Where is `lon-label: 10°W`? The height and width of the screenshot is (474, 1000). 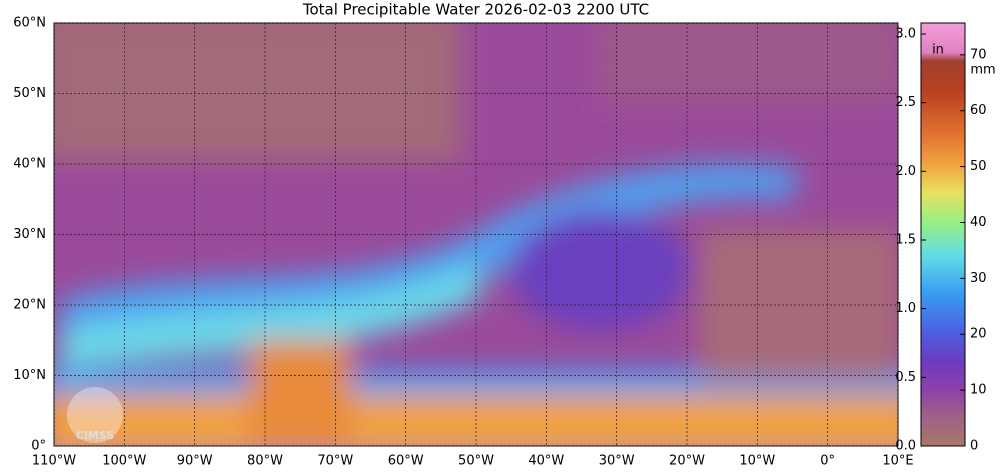 lon-label: 10°W is located at coordinates (757, 461).